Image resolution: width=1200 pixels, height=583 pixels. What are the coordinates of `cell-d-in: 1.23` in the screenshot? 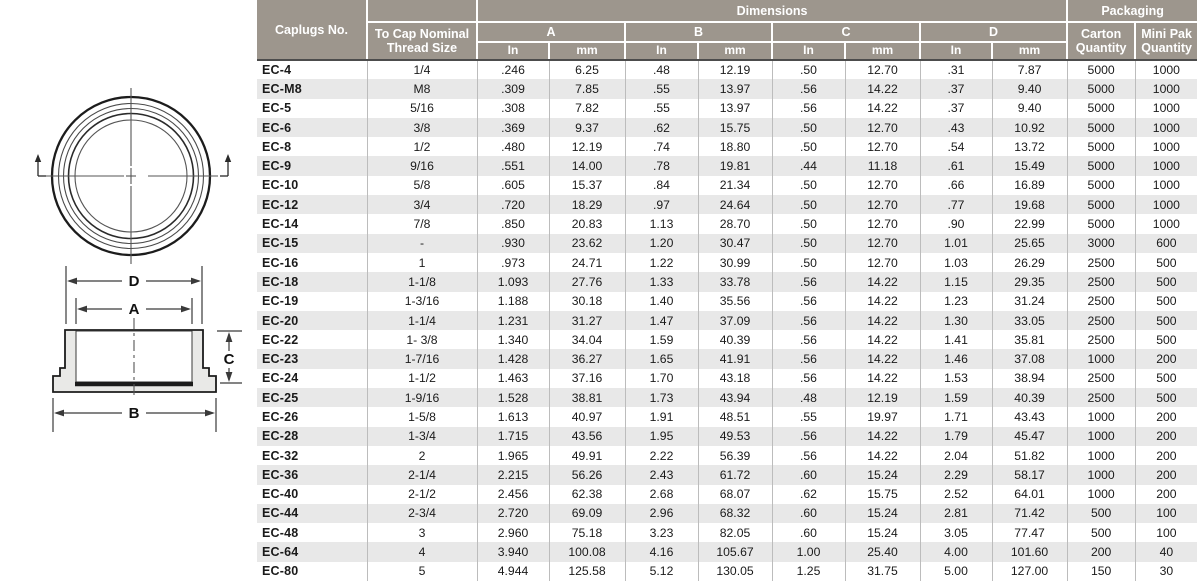 It's located at (956, 301).